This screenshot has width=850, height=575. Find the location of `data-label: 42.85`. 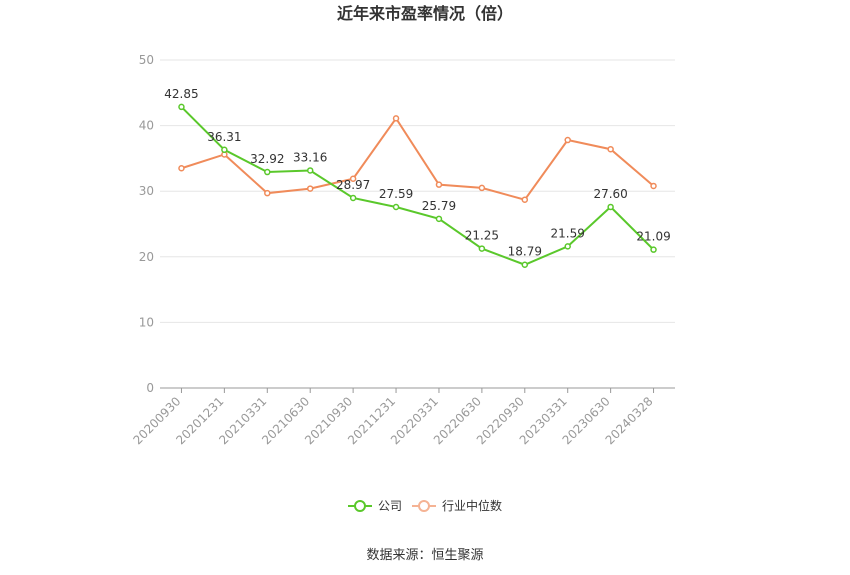

data-label: 42.85 is located at coordinates (181, 94).